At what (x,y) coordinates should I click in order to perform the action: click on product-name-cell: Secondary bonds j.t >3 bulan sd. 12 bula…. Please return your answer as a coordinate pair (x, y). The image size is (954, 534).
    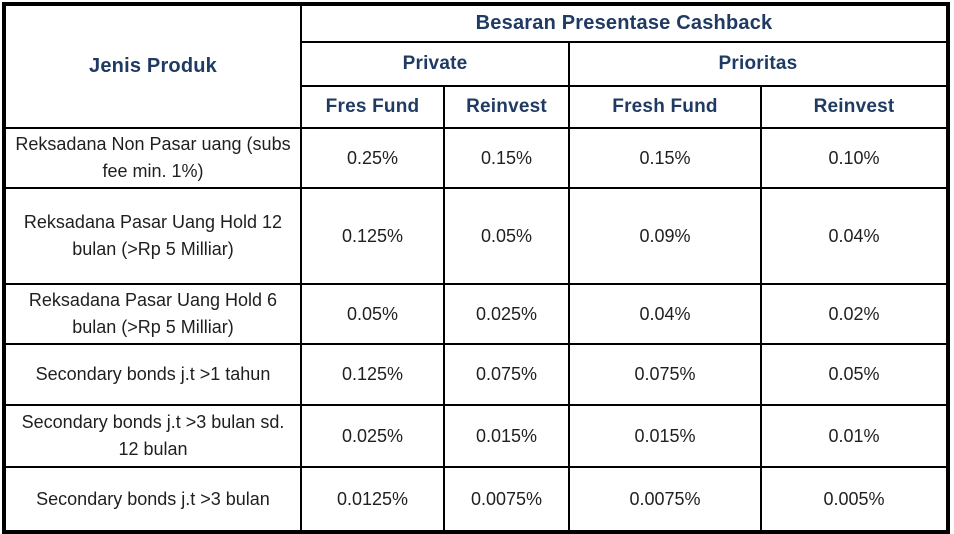
    Looking at the image, I should click on (152, 436).